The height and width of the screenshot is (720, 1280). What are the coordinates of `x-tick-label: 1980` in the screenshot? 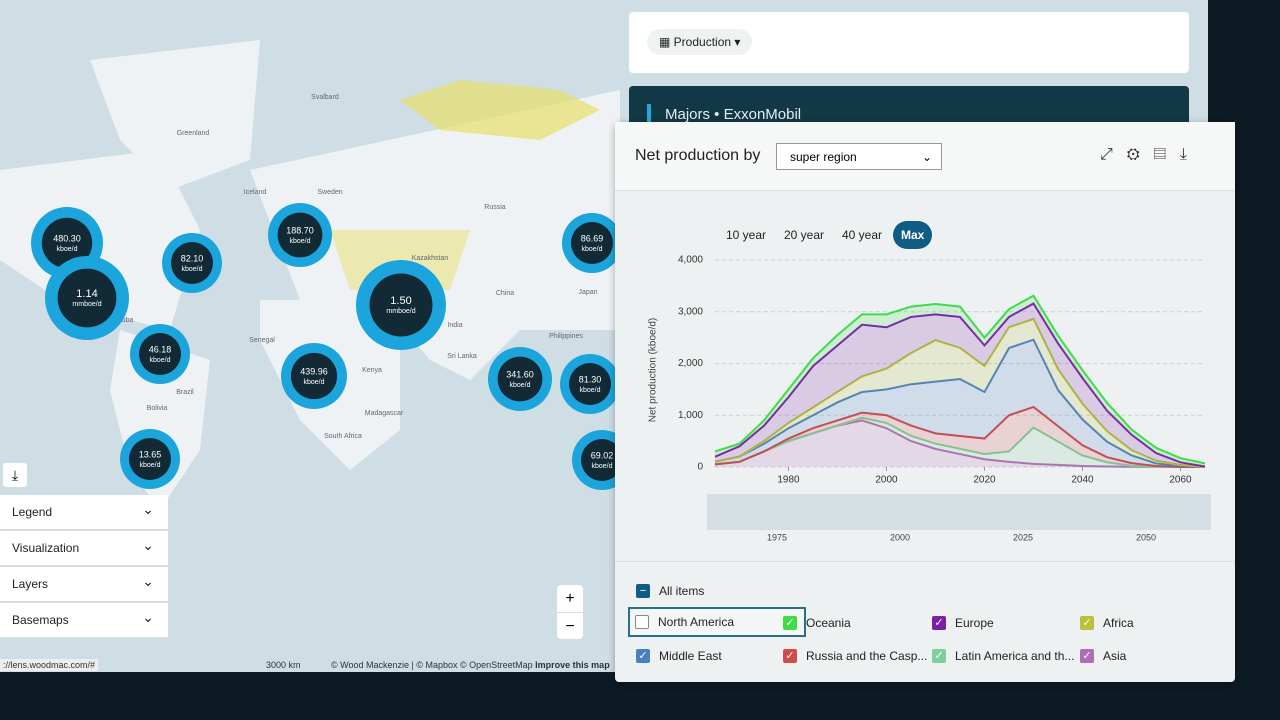 It's located at (788, 480).